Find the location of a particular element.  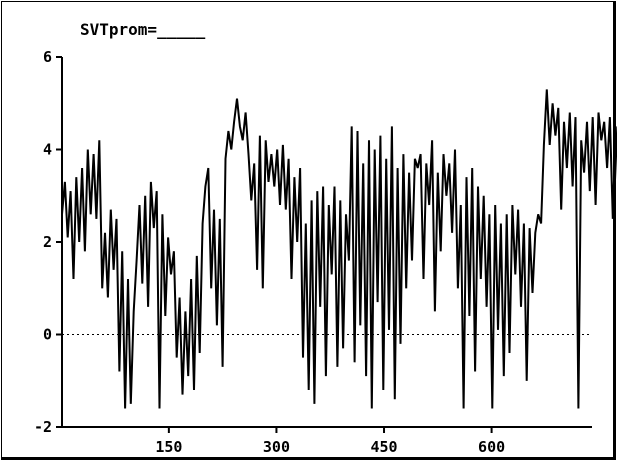

x-tick-label: 300 is located at coordinates (276, 447).